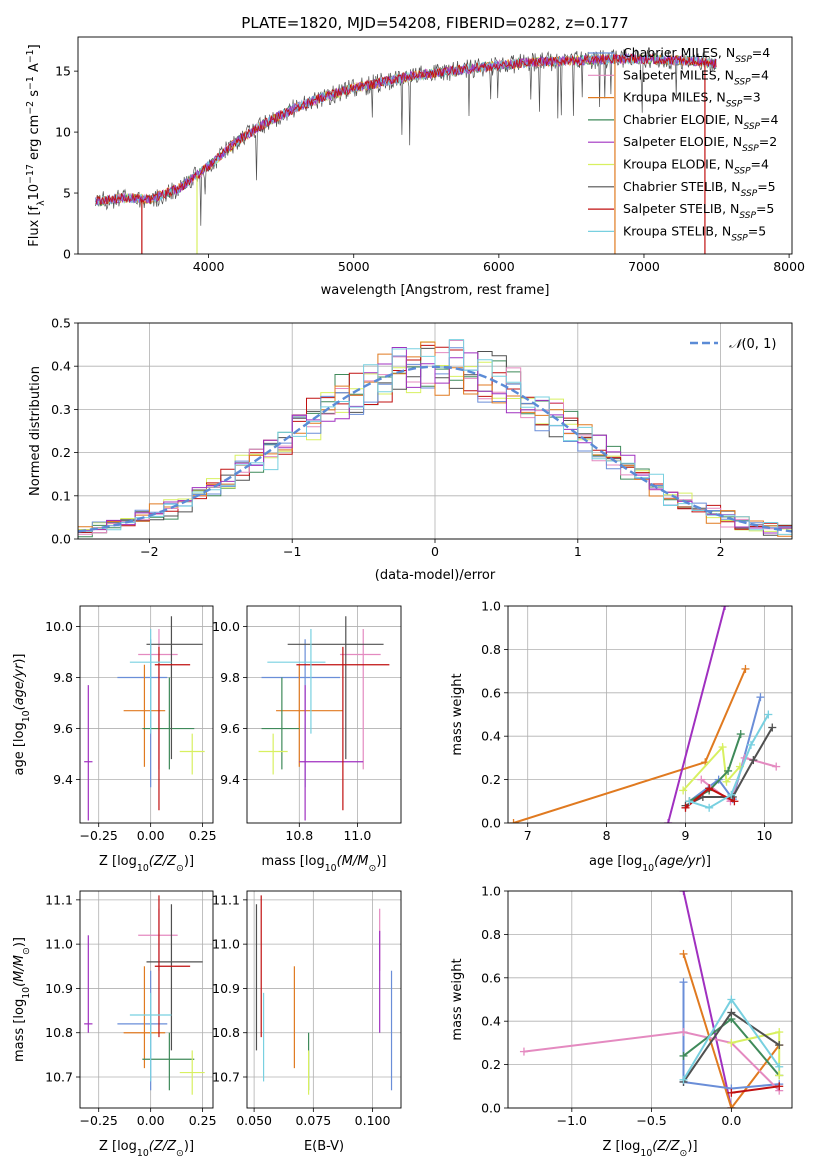  I want to click on age-vs-Z-marks, so click(144, 718).